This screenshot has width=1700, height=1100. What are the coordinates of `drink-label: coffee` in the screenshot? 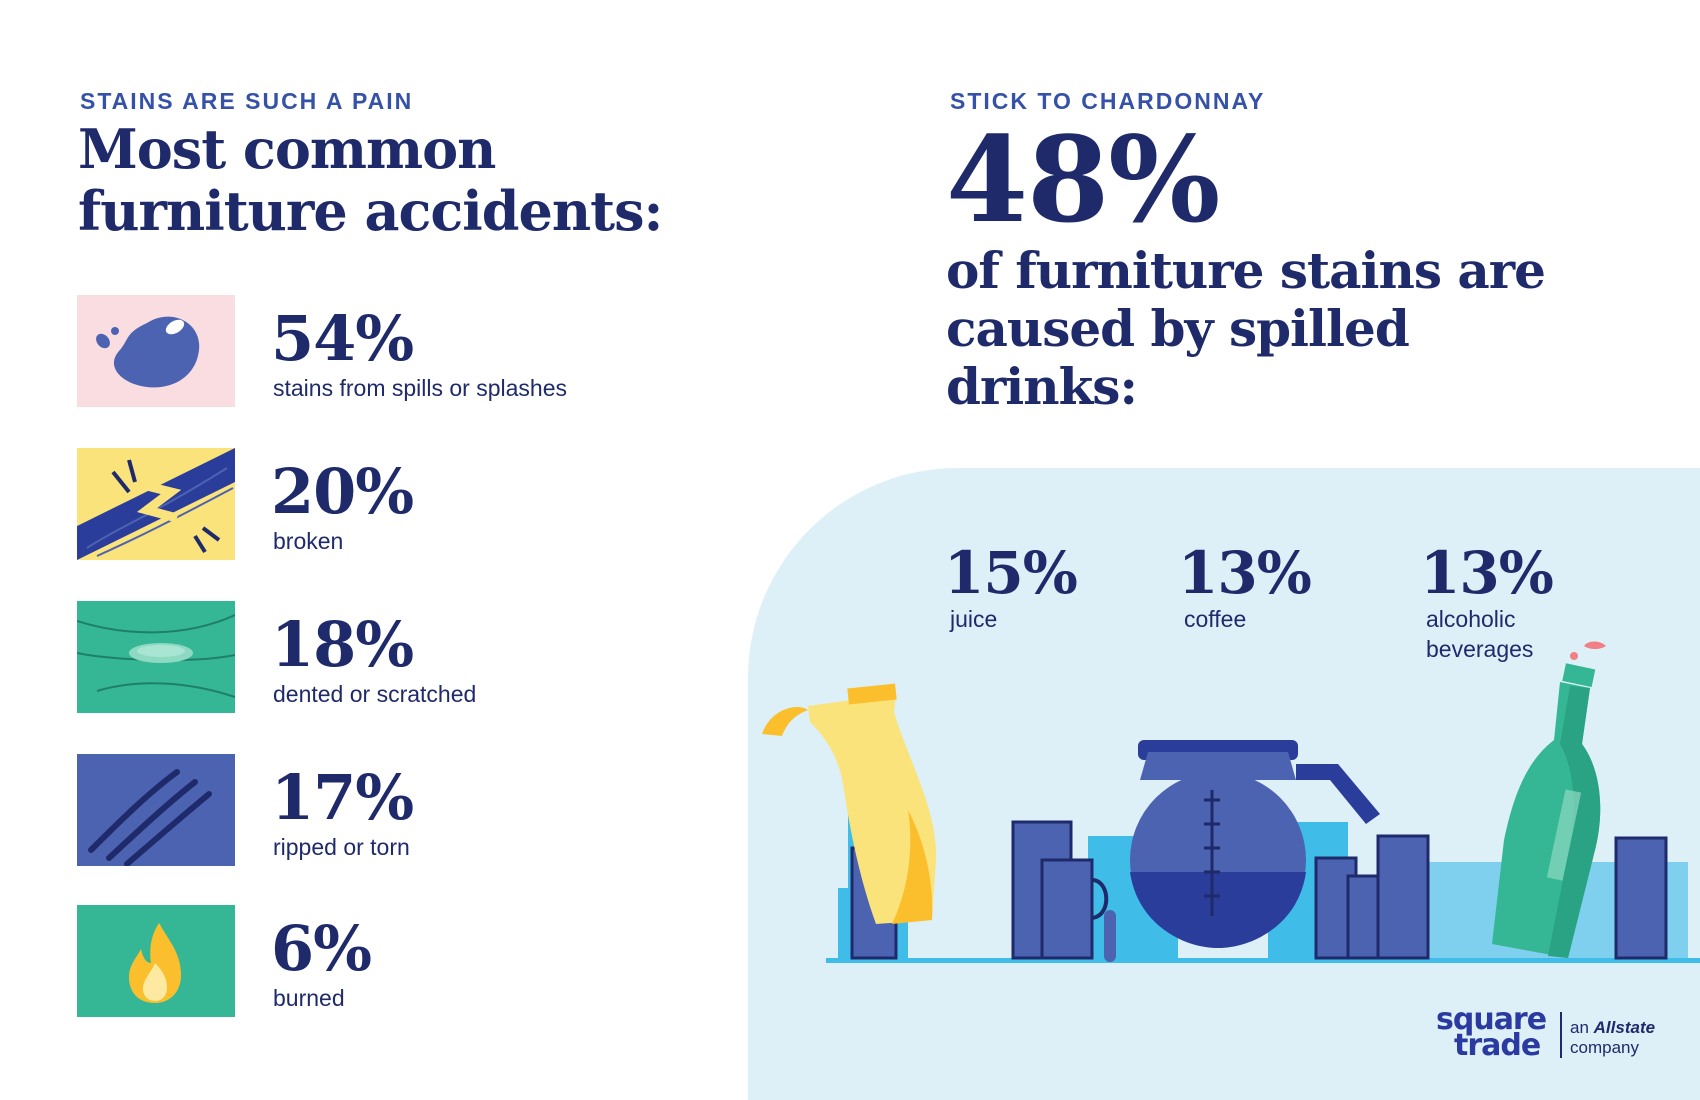 It's located at (1215, 619).